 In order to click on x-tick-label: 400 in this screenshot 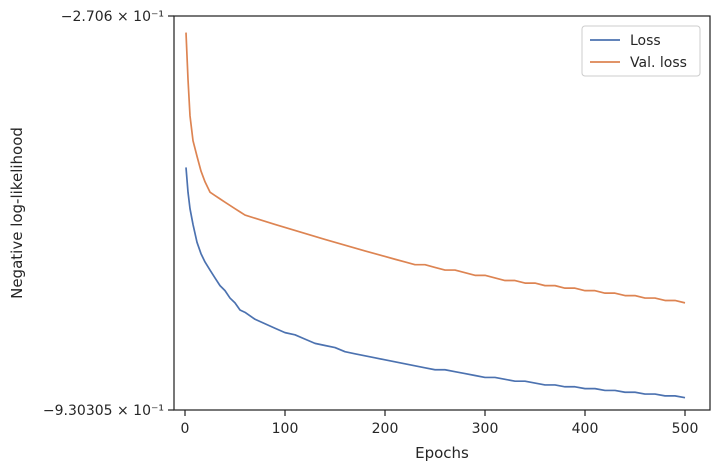, I will do `click(585, 429)`.